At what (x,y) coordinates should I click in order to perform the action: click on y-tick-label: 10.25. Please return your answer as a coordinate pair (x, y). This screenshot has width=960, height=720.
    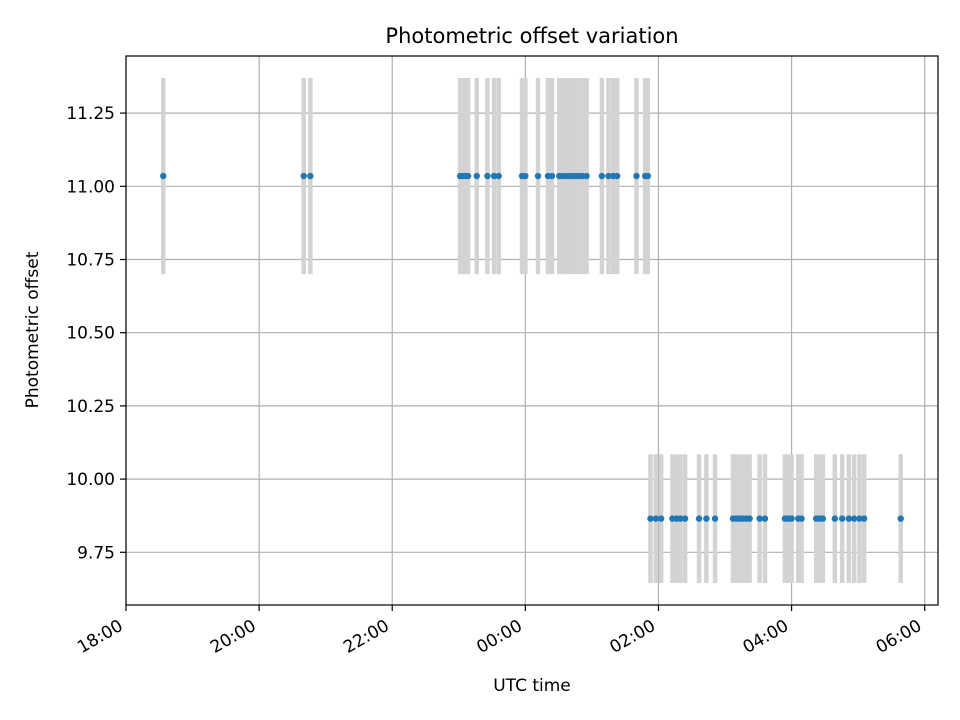
    Looking at the image, I should click on (90, 407).